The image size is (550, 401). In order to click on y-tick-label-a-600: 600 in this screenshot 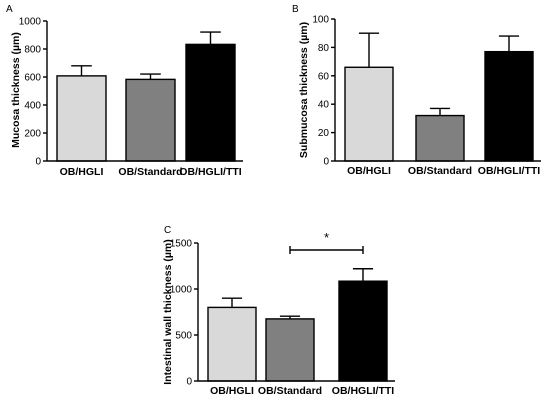, I will do `click(32, 78)`.